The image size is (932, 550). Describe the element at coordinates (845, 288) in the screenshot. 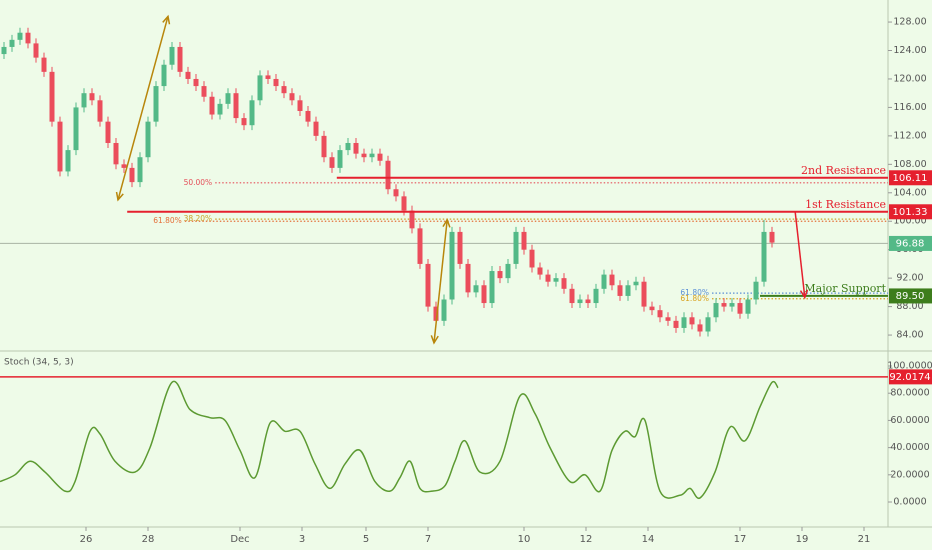

I see `level-name: Major Support` at that location.